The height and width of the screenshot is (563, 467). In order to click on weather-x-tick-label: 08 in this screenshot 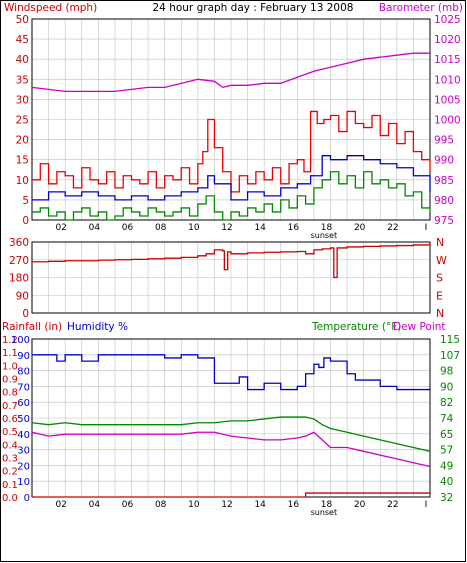, I will do `click(161, 505)`.